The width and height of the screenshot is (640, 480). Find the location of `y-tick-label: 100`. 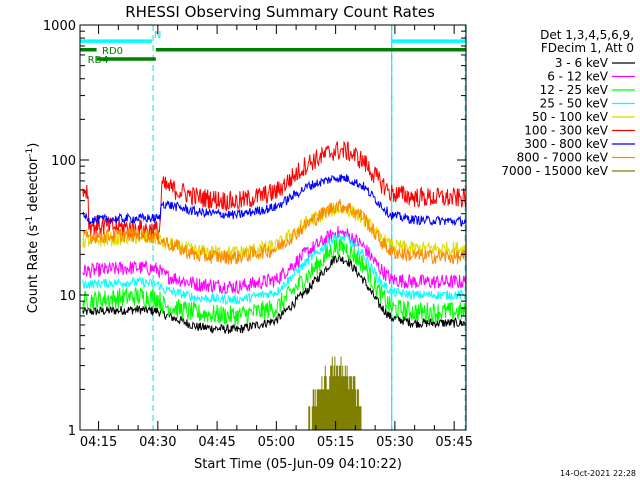

y-tick-label: 100 is located at coordinates (63, 161).